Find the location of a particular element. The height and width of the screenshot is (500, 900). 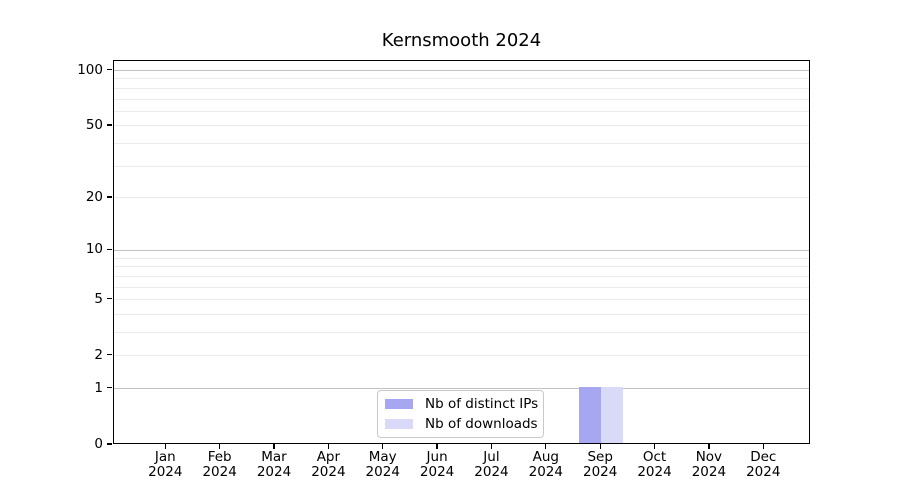

y-tick-label: 0 is located at coordinates (98, 444).